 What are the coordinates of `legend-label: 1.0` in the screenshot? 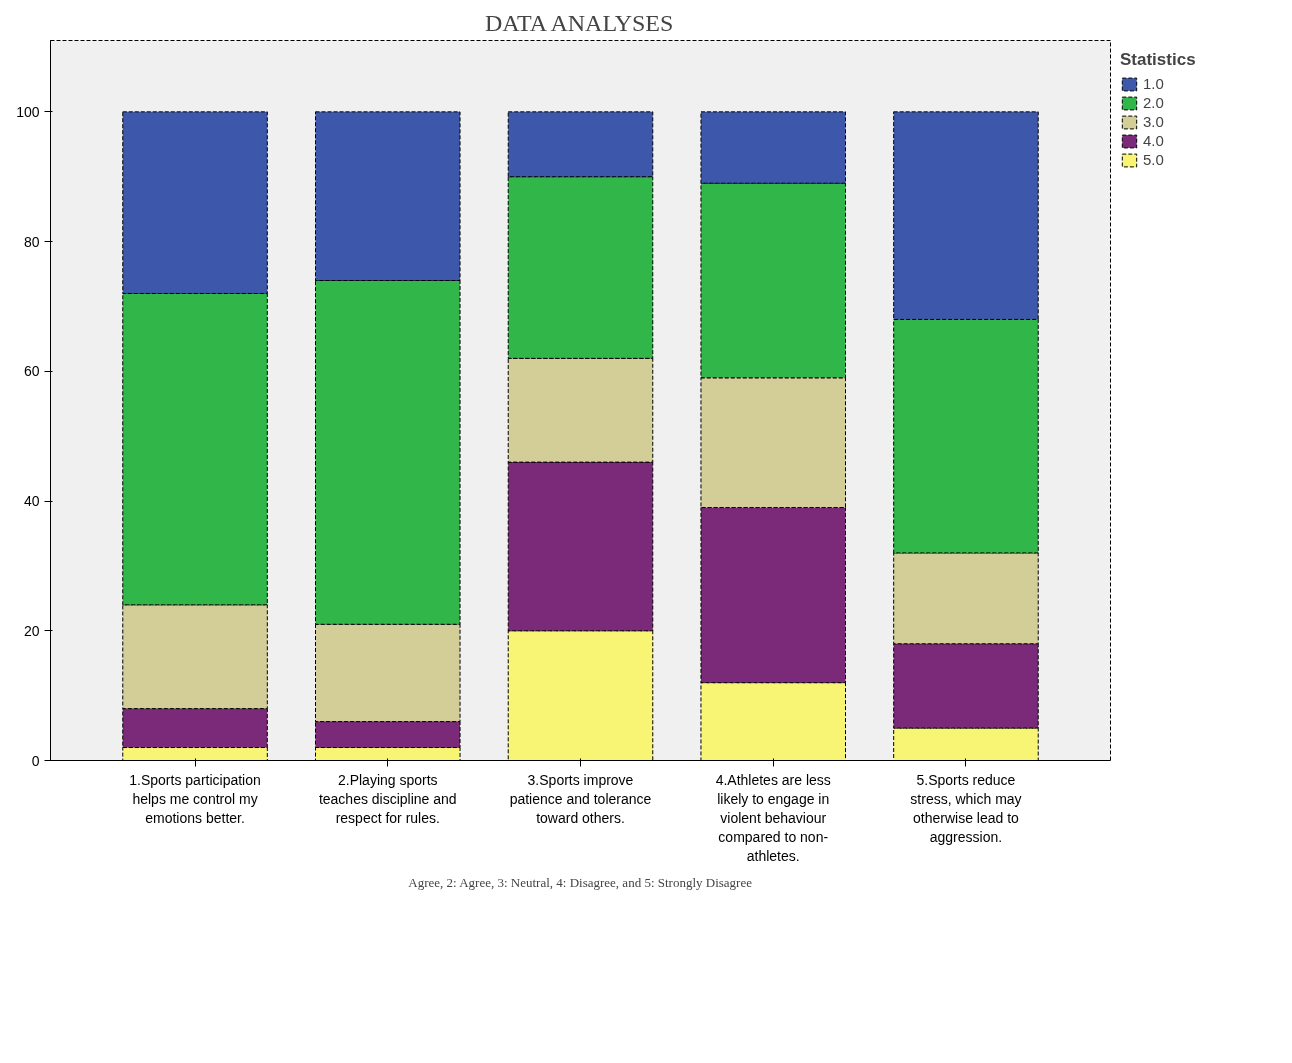 It's located at (1153, 83).